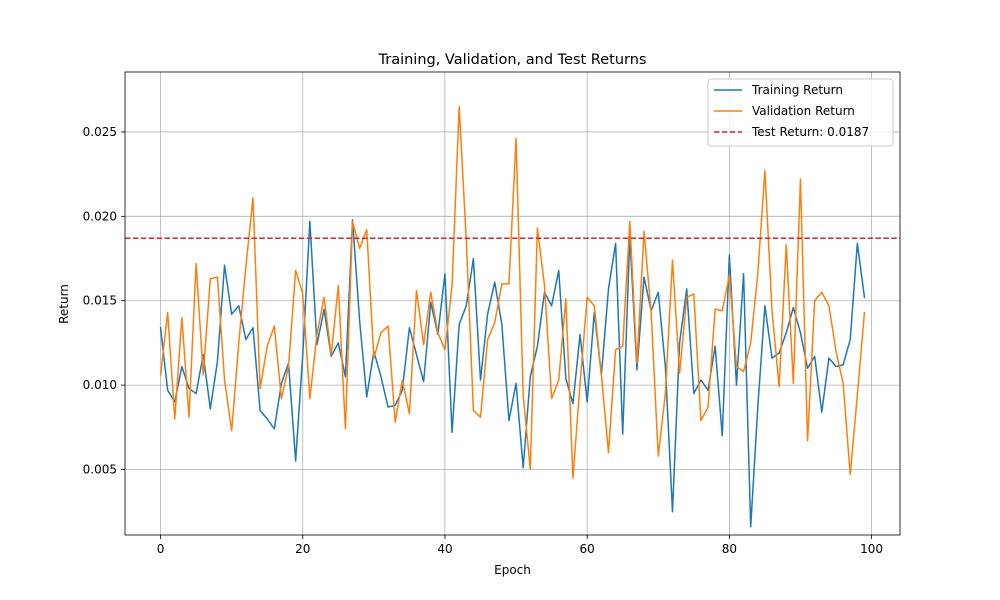 This screenshot has width=1000, height=600. Describe the element at coordinates (444, 549) in the screenshot. I see `x-tick-label: 40` at that location.